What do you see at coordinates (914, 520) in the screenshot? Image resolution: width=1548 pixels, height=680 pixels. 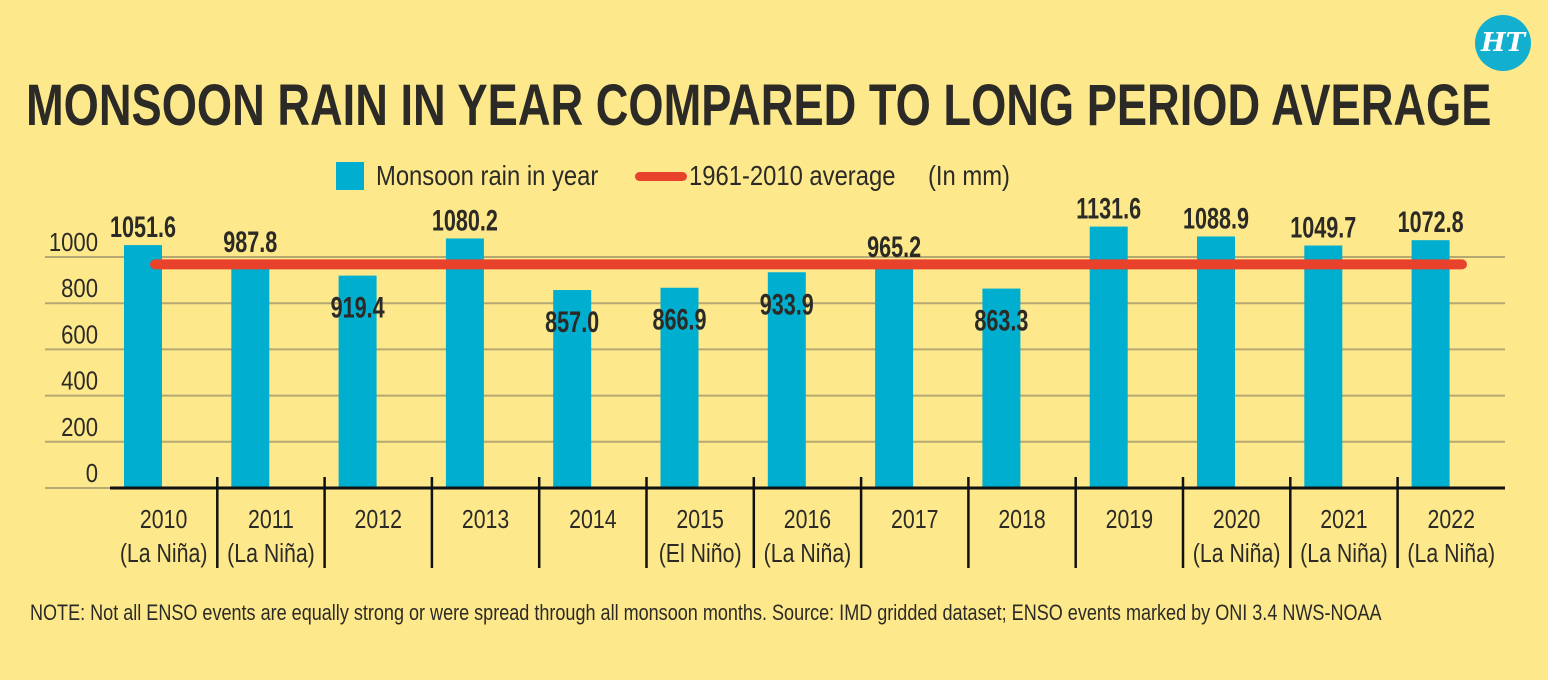 I see `x-tick-label: 2017` at bounding box center [914, 520].